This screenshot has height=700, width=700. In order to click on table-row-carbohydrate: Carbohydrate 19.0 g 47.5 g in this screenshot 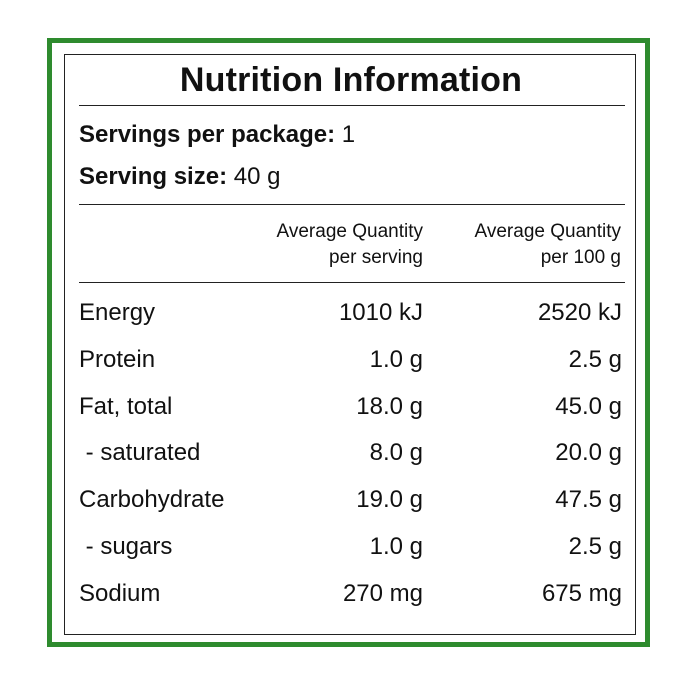, I will do `click(351, 501)`.